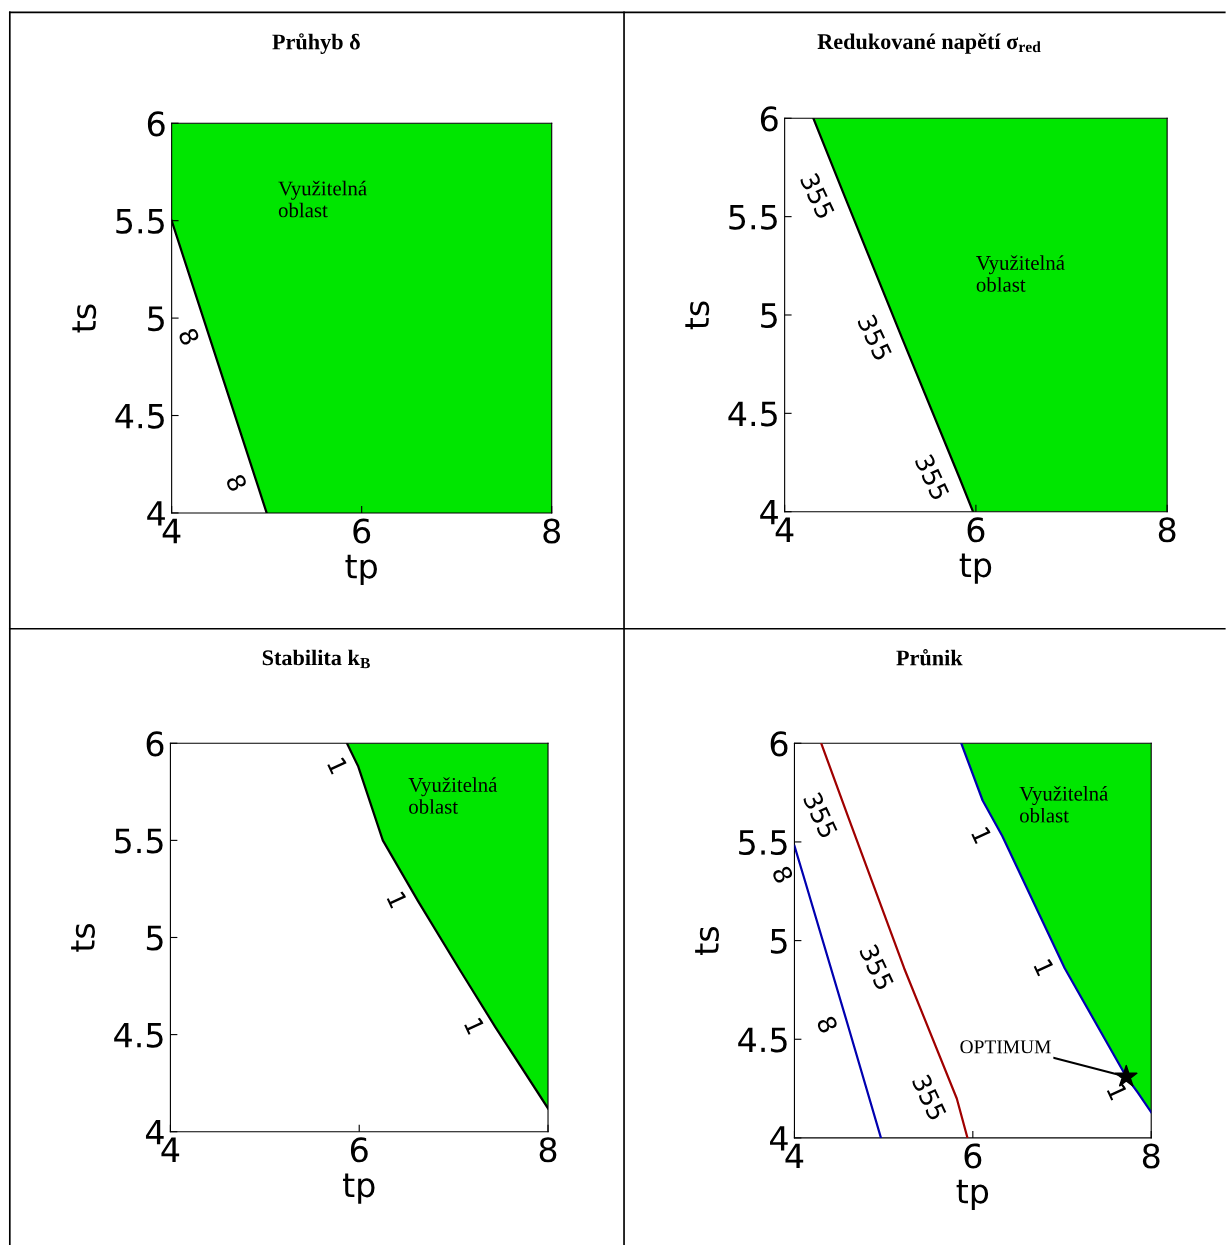 The height and width of the screenshot is (1245, 1226). I want to click on chart-title: Průhyb δ, so click(316, 44).